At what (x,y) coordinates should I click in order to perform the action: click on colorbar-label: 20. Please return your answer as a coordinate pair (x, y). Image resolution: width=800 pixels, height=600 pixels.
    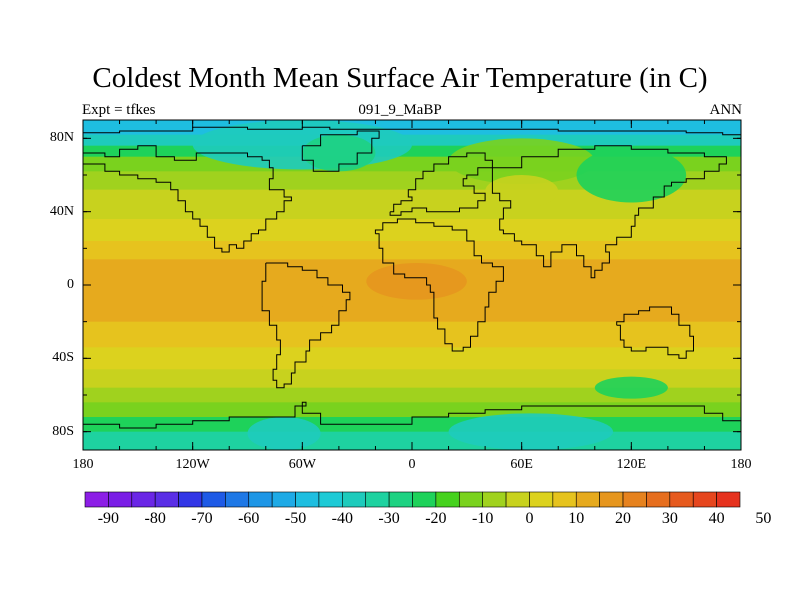
    Looking at the image, I should click on (623, 518).